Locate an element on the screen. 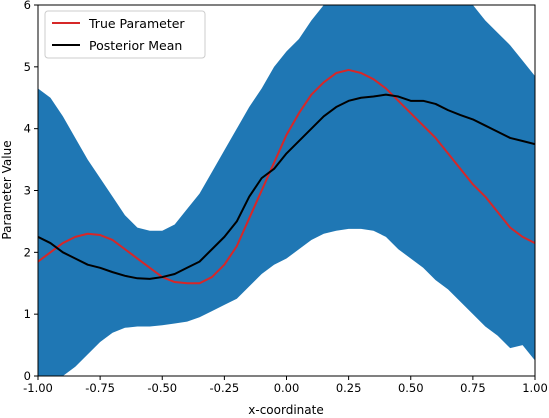  y-tick-label: 4 is located at coordinates (27, 129).